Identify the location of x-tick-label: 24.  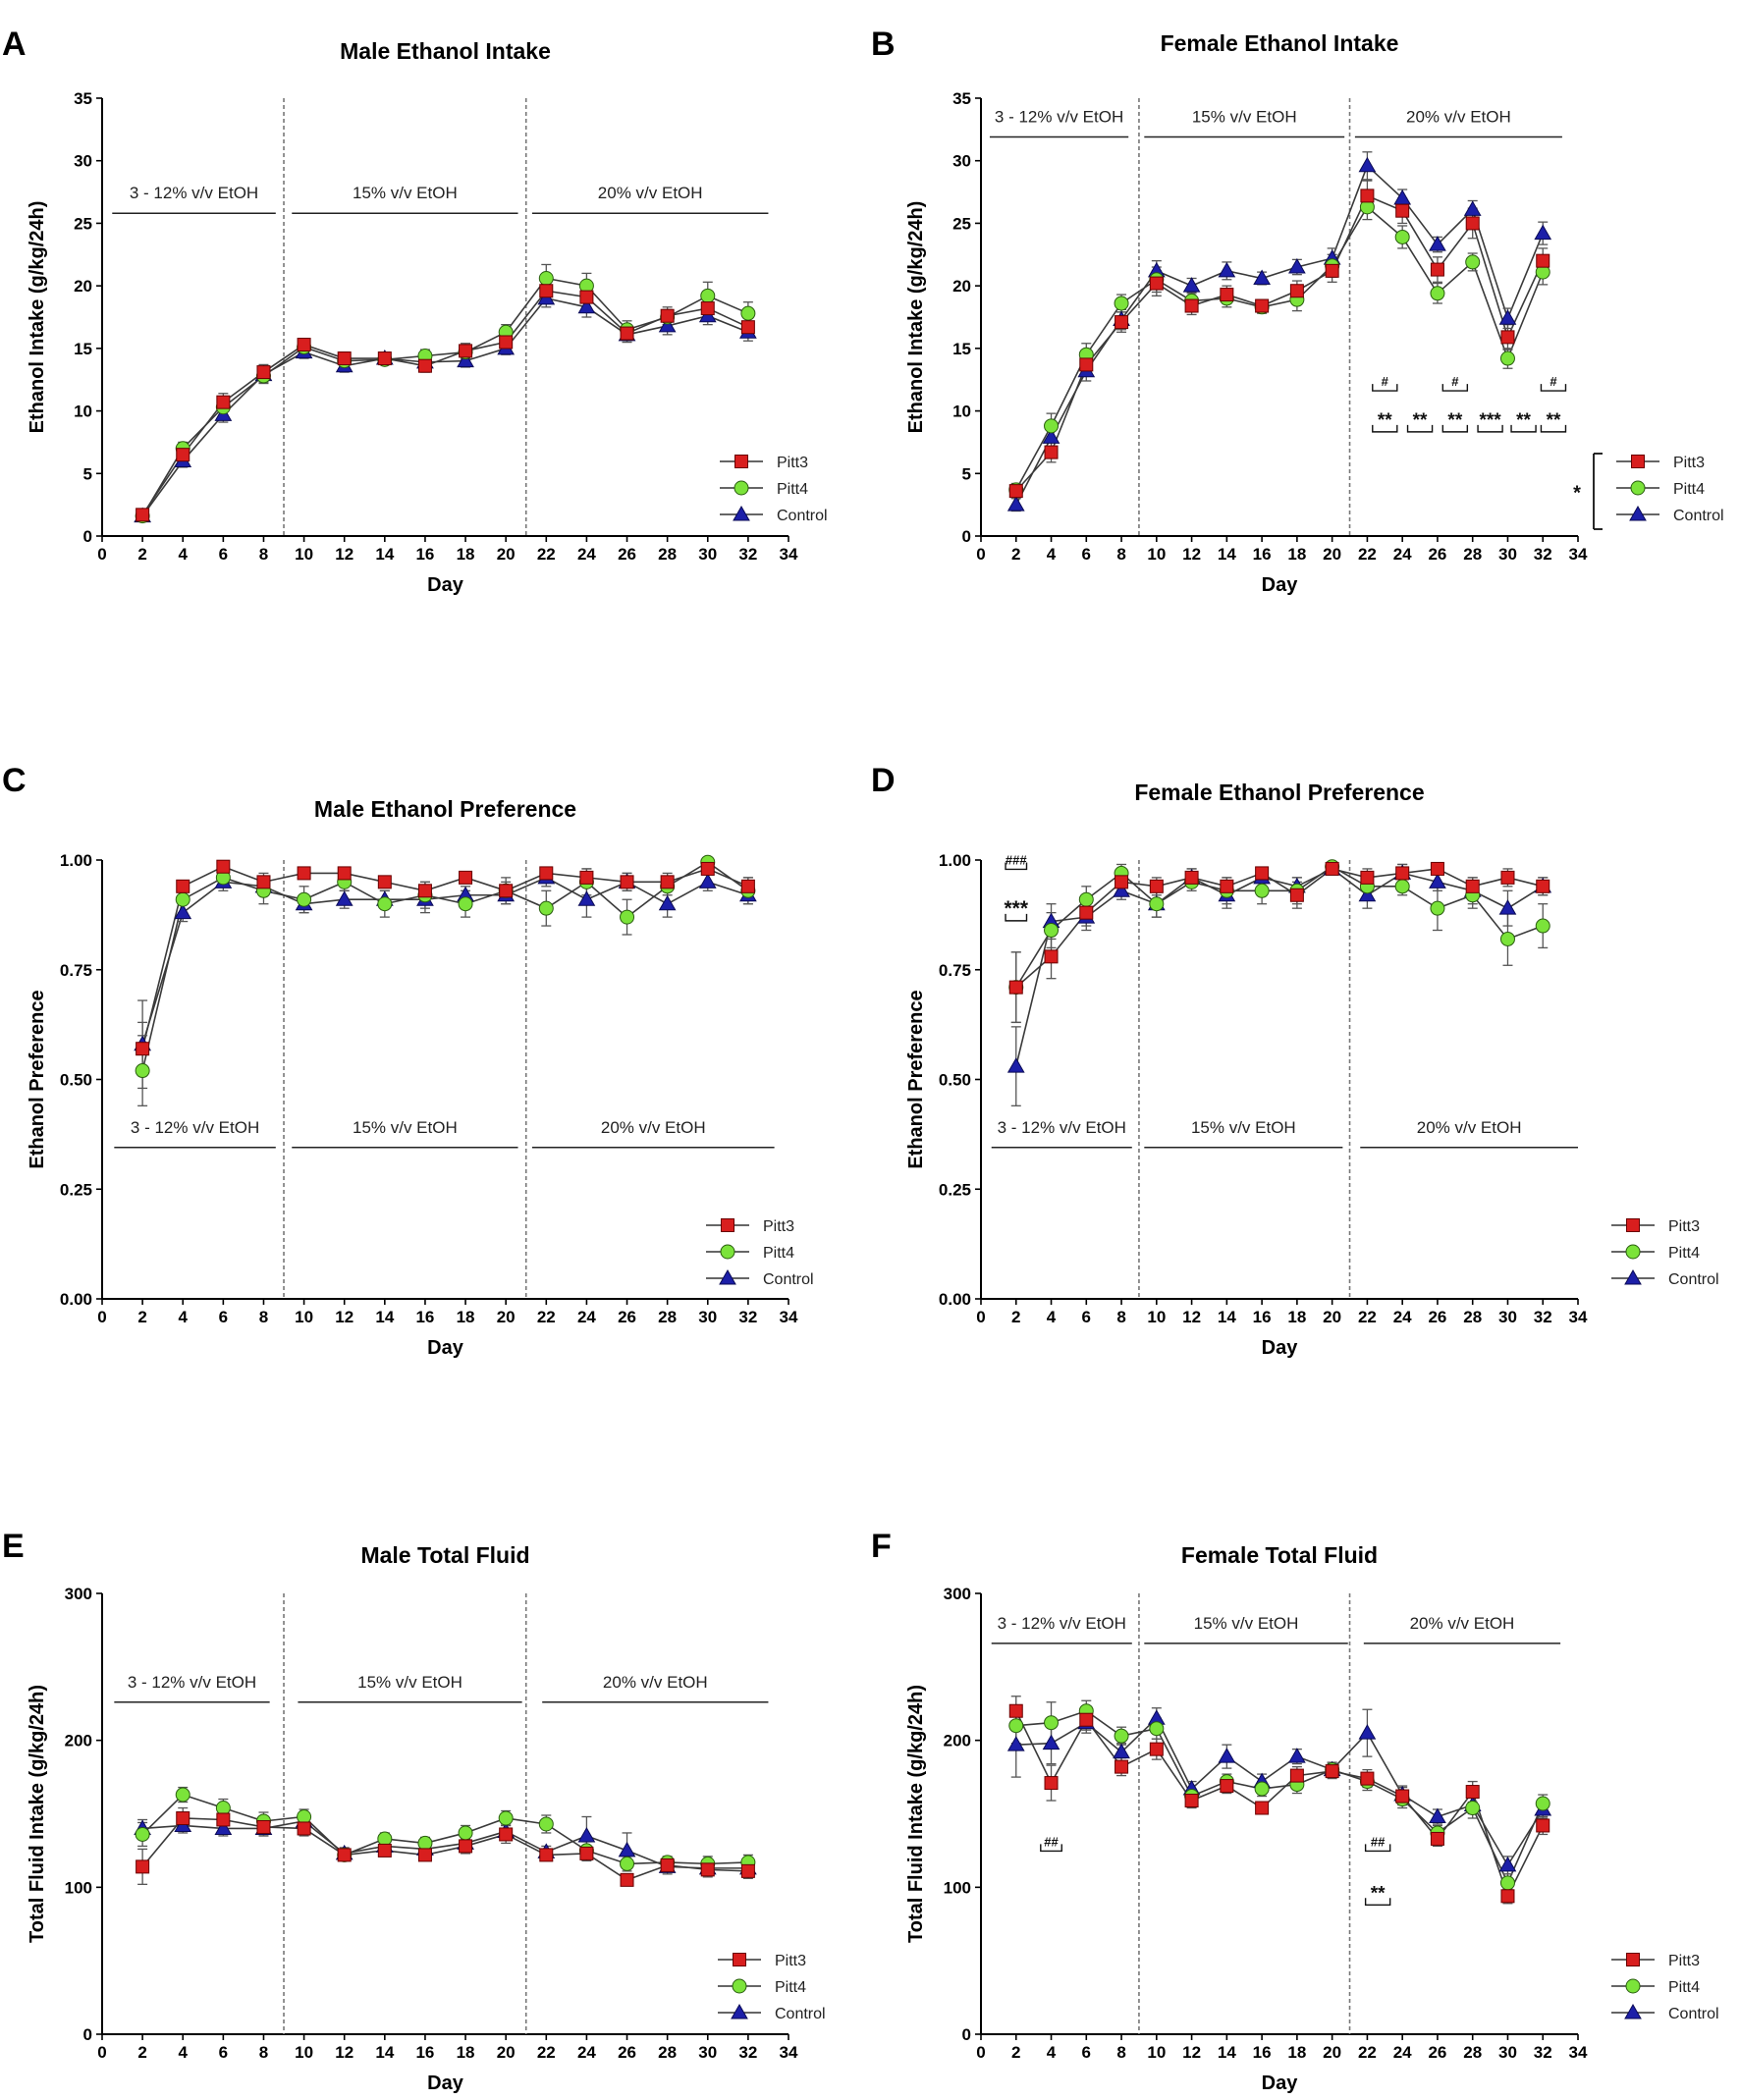
(587, 554).